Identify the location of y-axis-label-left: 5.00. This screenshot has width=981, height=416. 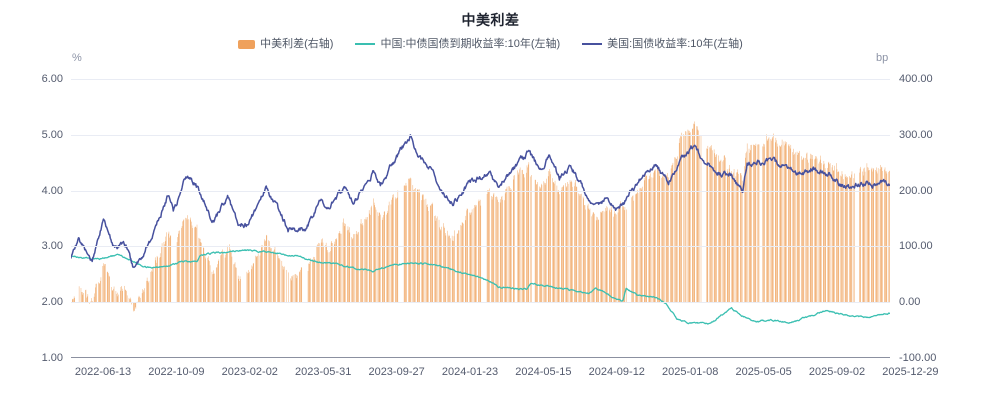
(52, 134).